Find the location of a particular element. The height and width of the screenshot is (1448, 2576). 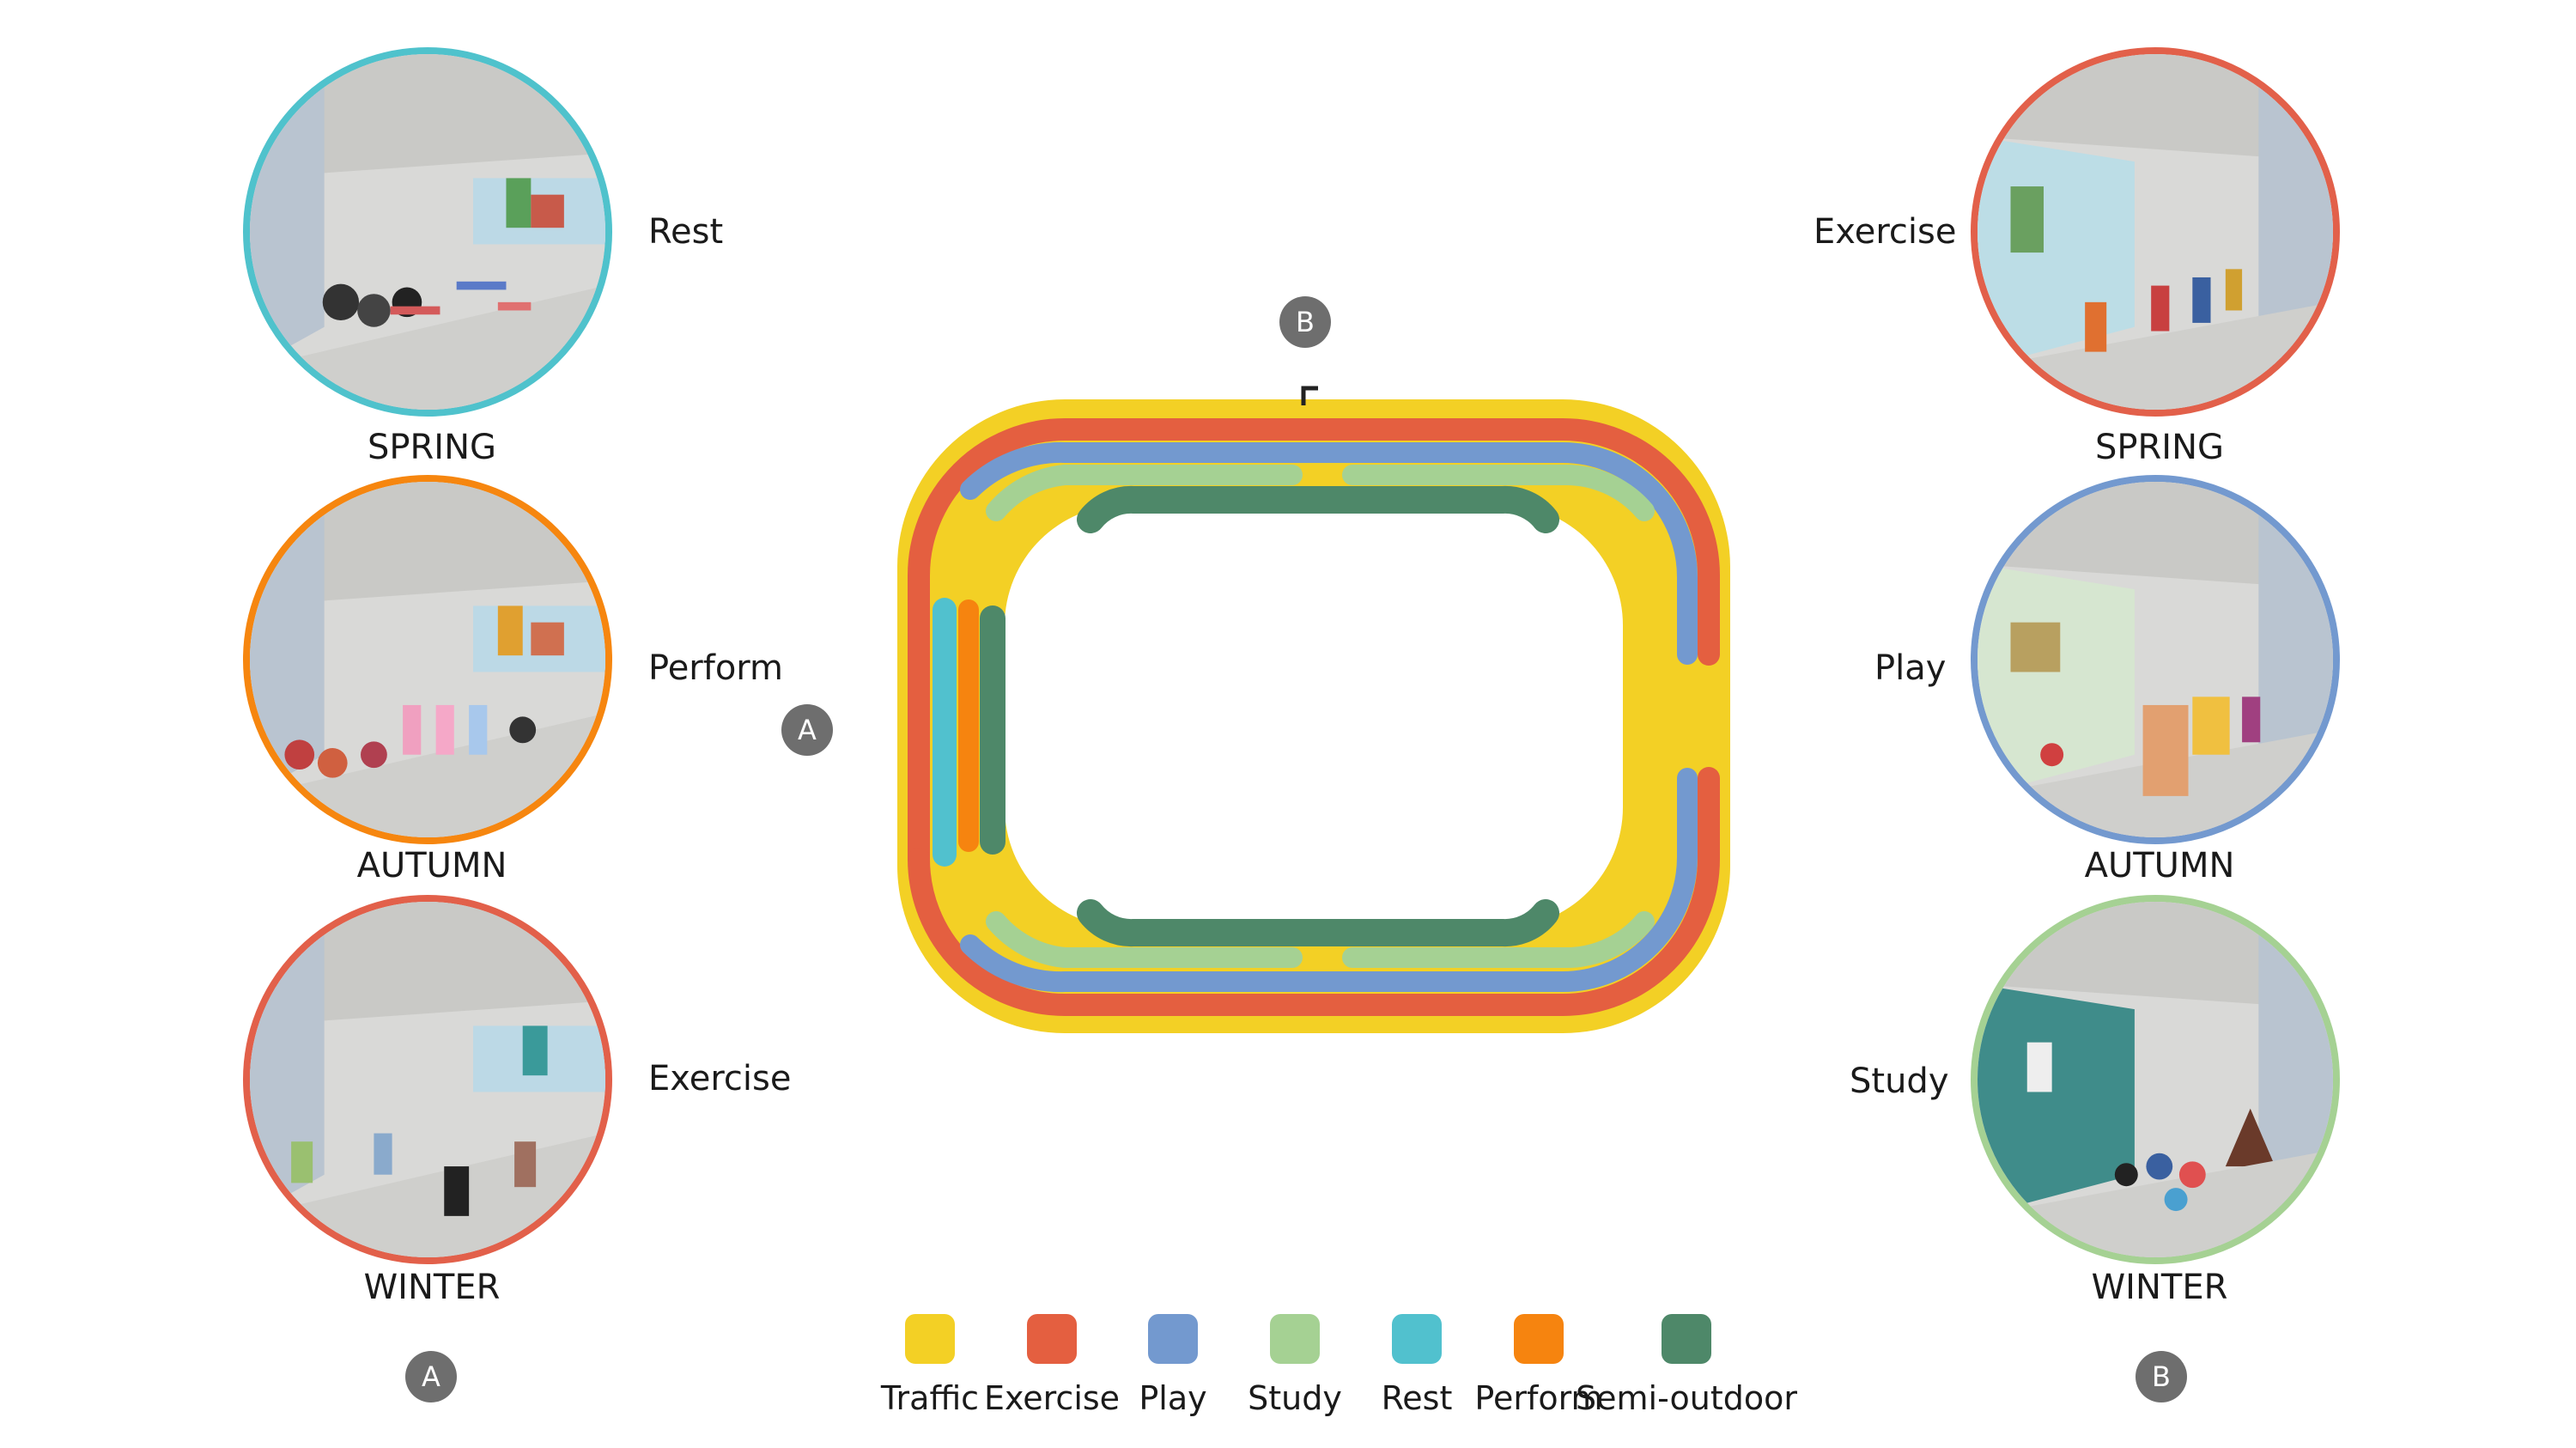

study-band-bottom-left is located at coordinates (1144, 939).